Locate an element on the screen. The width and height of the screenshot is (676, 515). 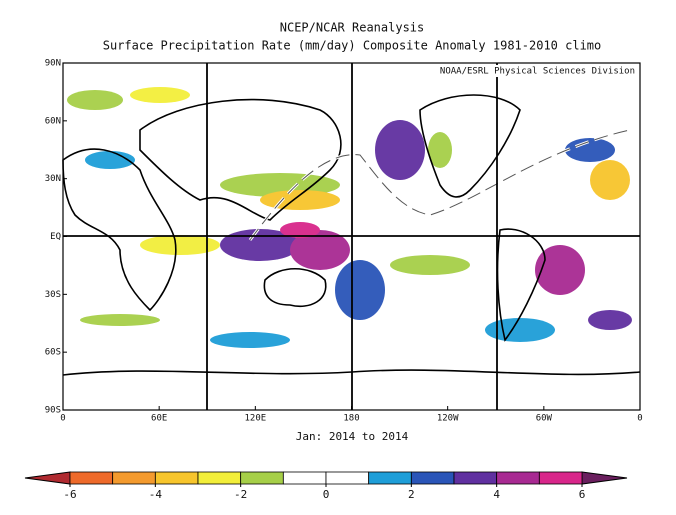
lat-label: 30S is located at coordinates (53, 295).